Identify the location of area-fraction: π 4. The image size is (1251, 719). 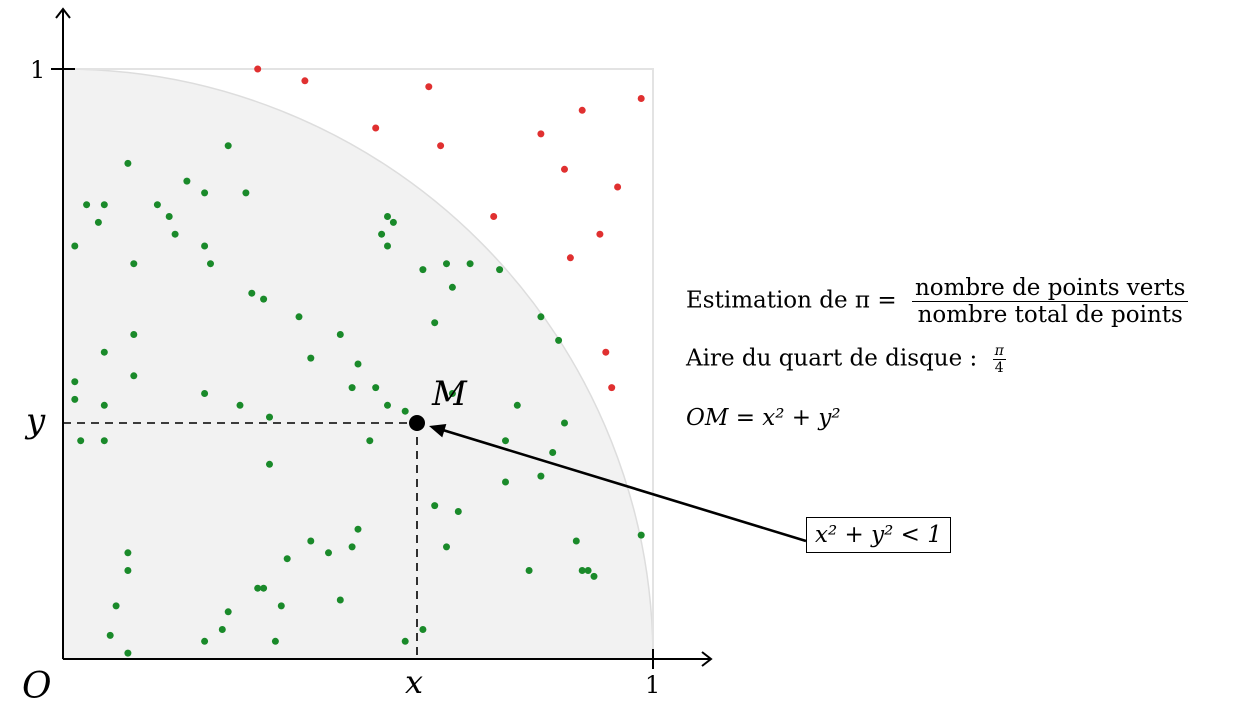
(999, 359).